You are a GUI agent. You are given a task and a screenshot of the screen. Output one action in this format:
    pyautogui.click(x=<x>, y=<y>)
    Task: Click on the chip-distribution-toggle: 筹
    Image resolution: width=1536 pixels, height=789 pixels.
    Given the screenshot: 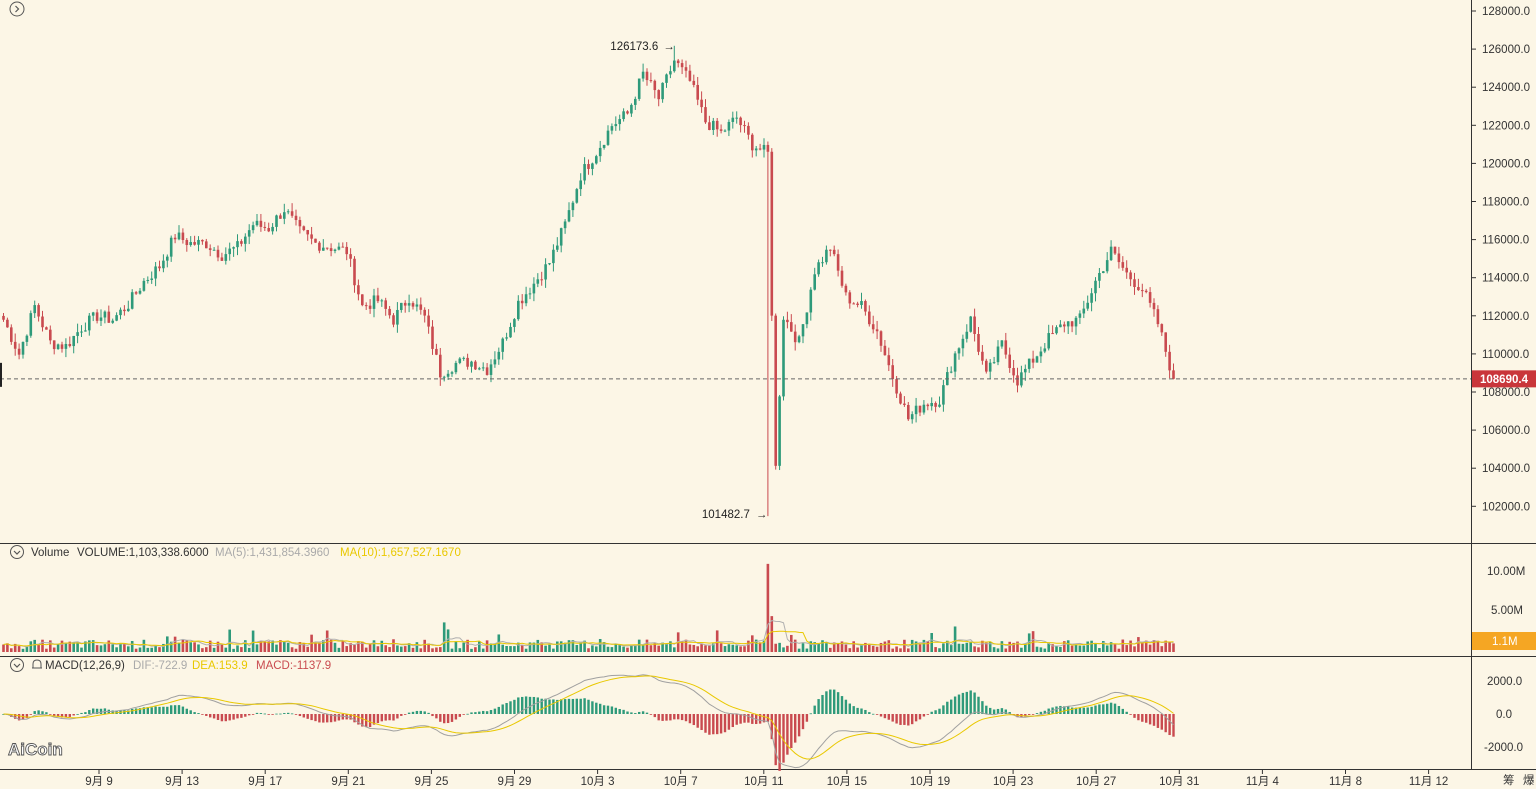 What is the action you would take?
    pyautogui.click(x=1509, y=780)
    